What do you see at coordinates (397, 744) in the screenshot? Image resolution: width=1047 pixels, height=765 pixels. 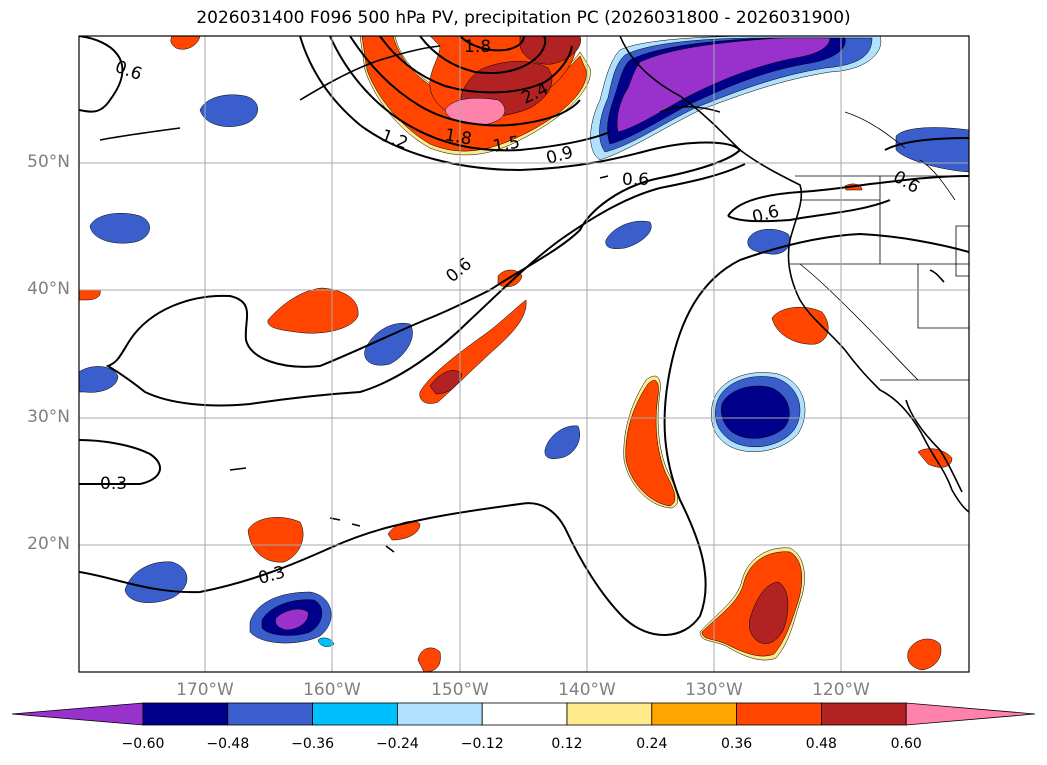 I see `colorbar-tick-label: −0.24` at bounding box center [397, 744].